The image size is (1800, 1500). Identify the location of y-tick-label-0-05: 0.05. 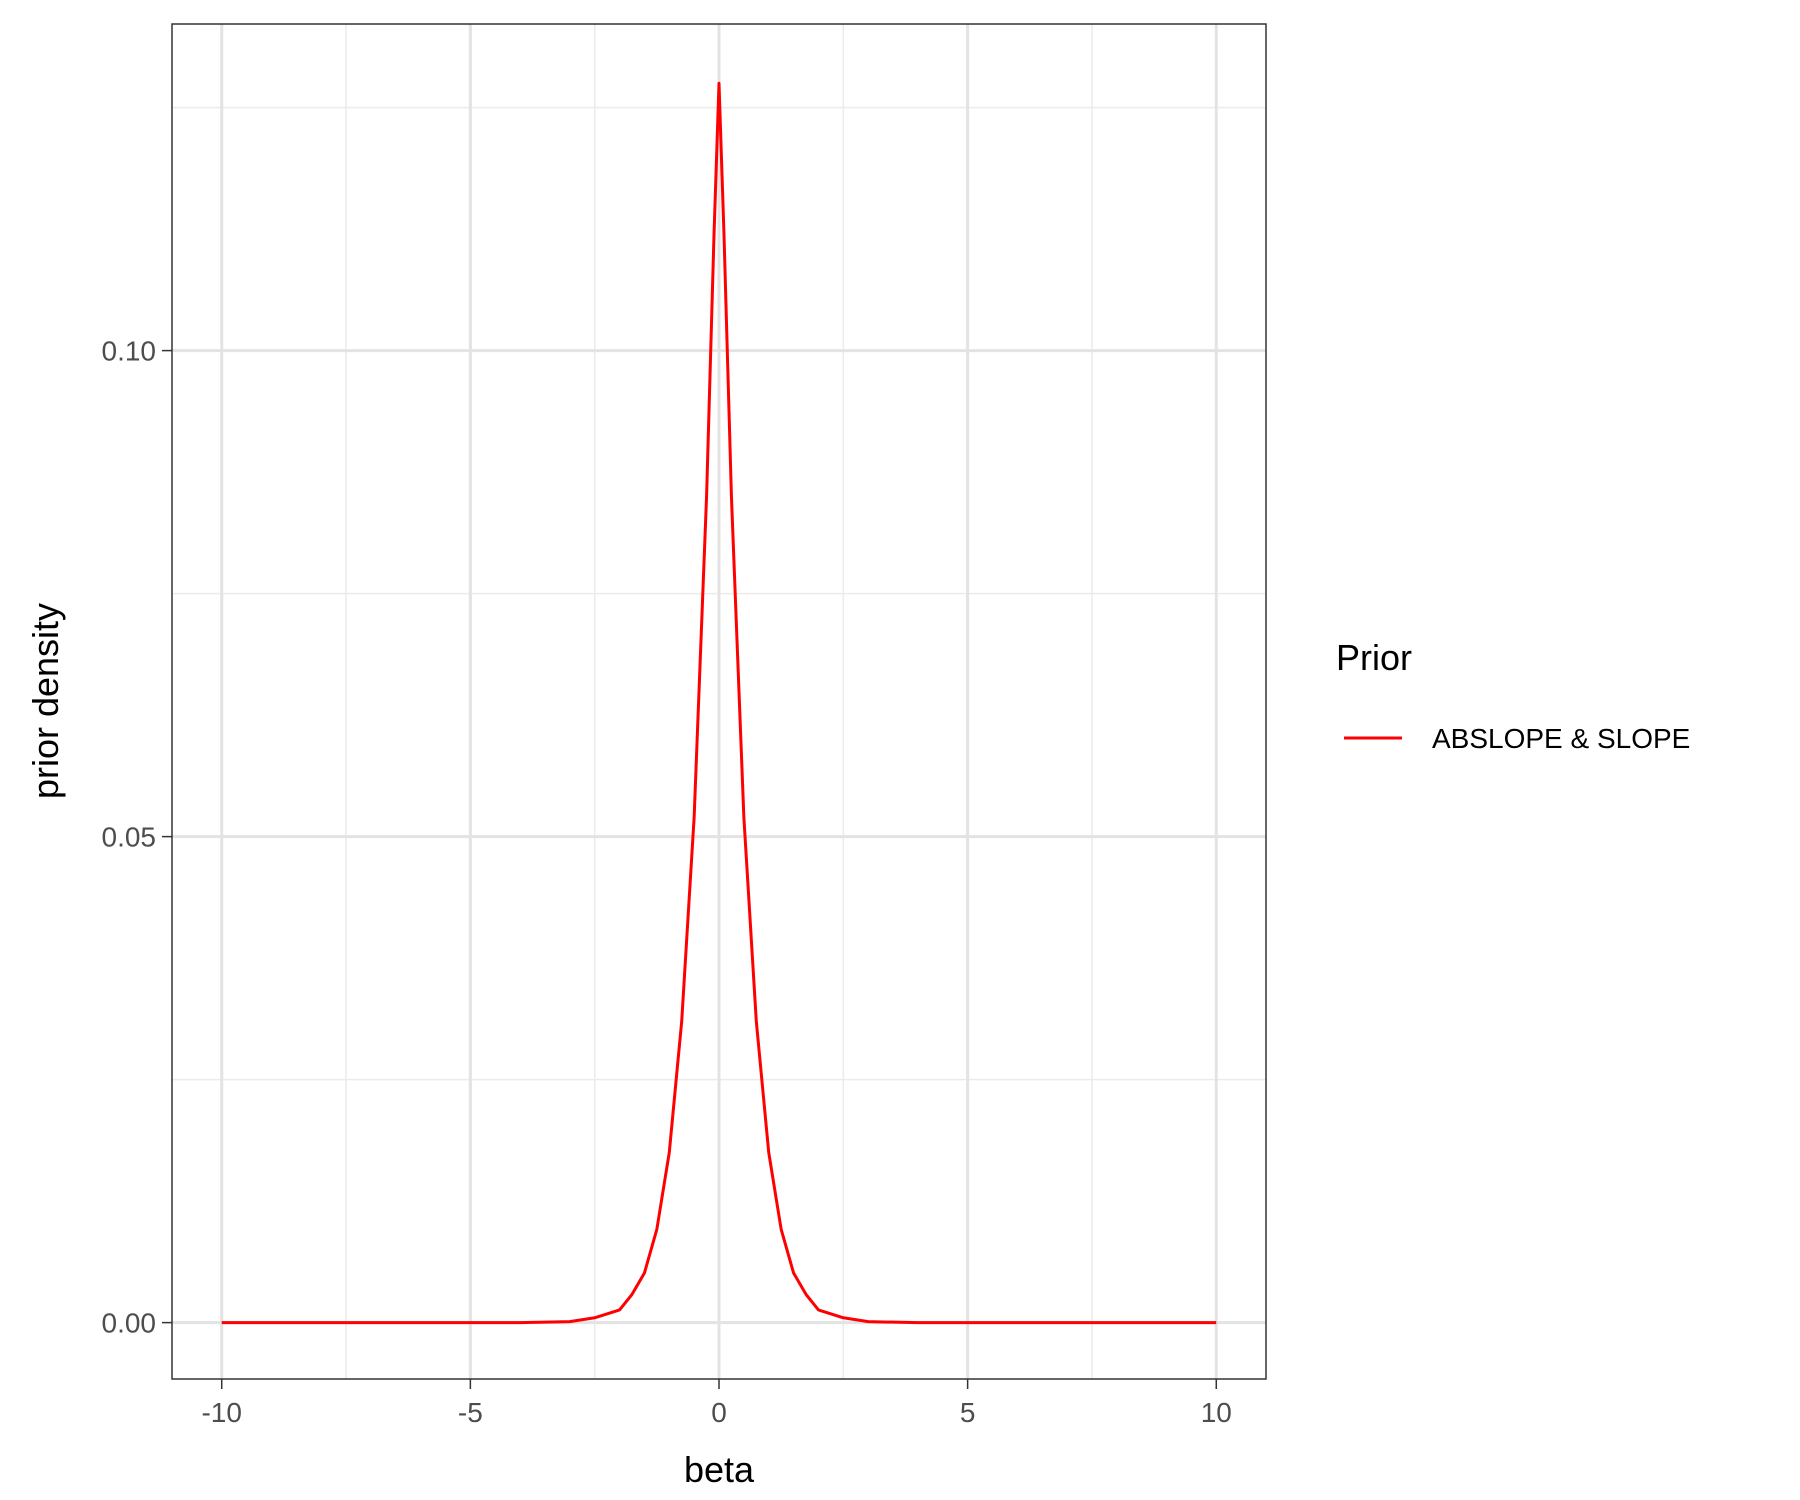
(129, 837).